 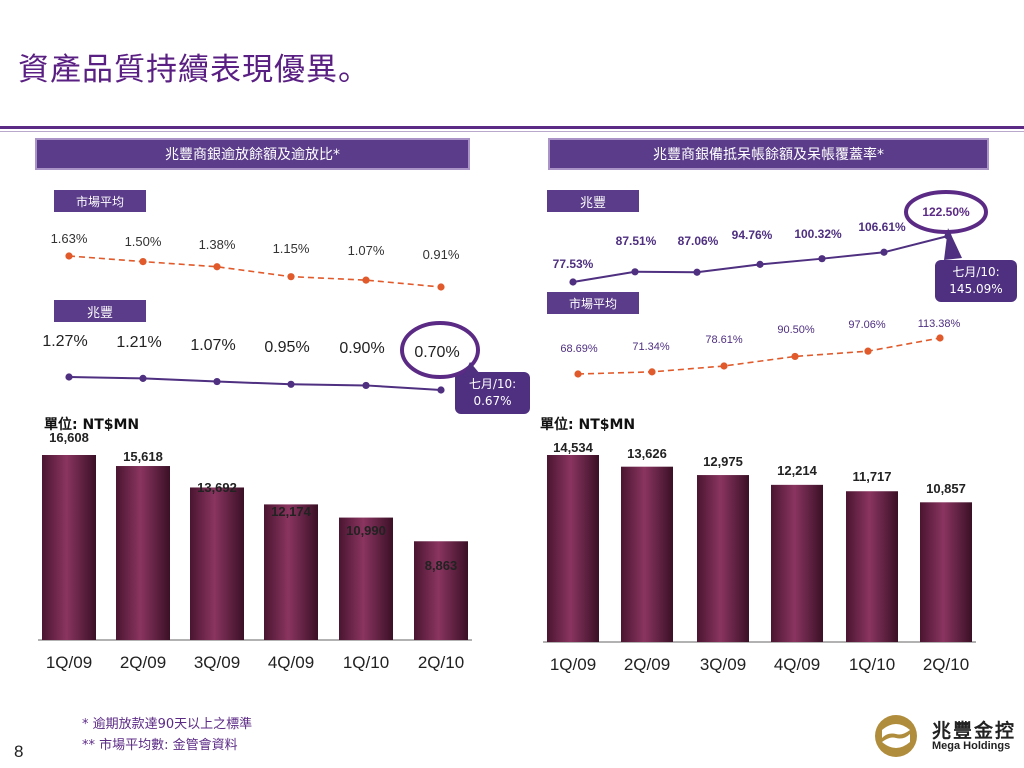 I want to click on right-mega-data-label: 100.32%, so click(x=818, y=234).